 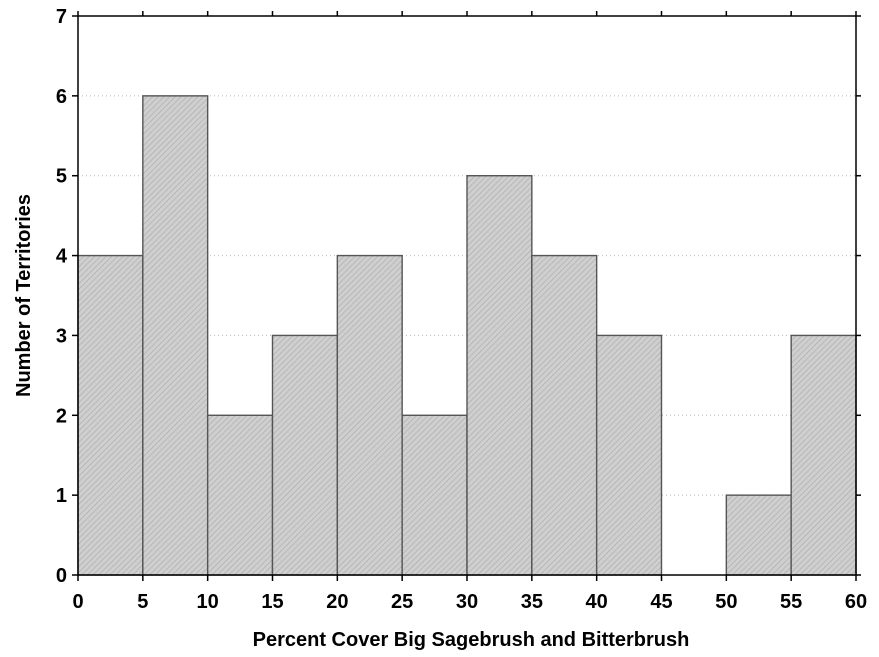 What do you see at coordinates (337, 602) in the screenshot?
I see `x-tick-label-20: 20` at bounding box center [337, 602].